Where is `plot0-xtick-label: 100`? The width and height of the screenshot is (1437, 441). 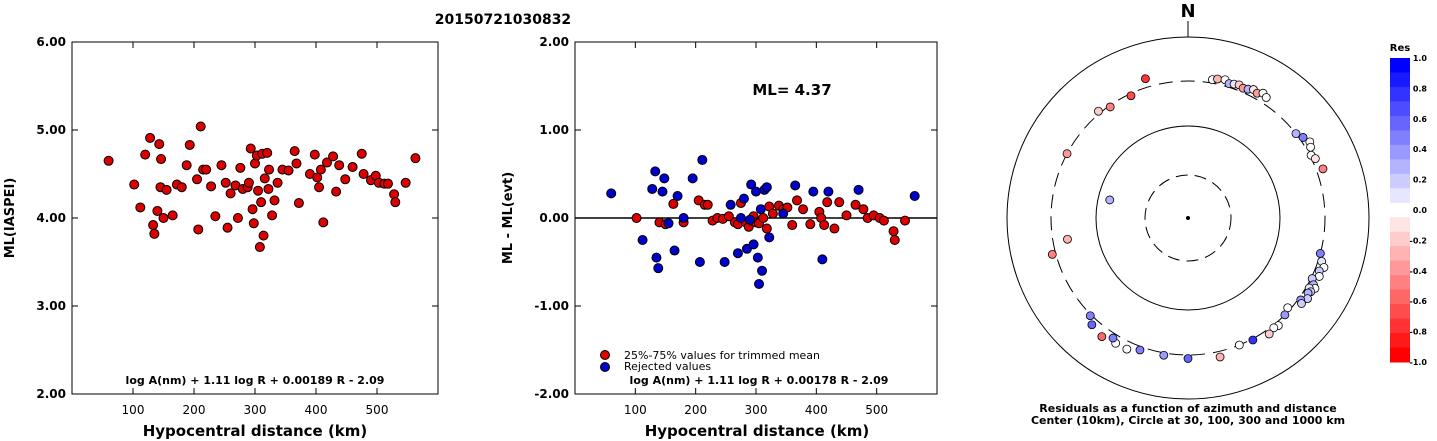
plot0-xtick-label: 100 is located at coordinates (133, 410).